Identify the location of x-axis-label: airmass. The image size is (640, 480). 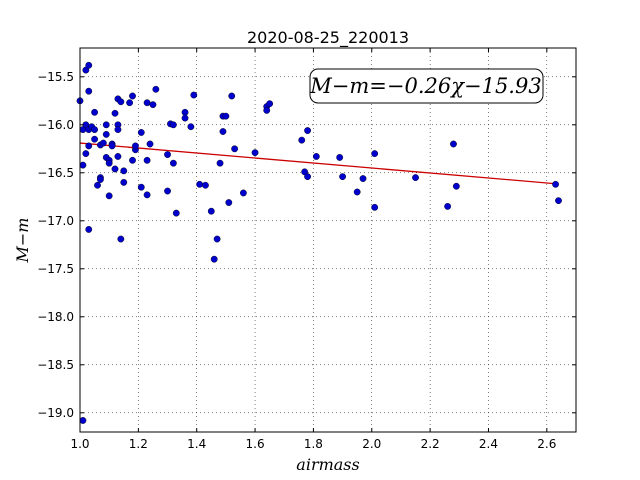
(327, 464).